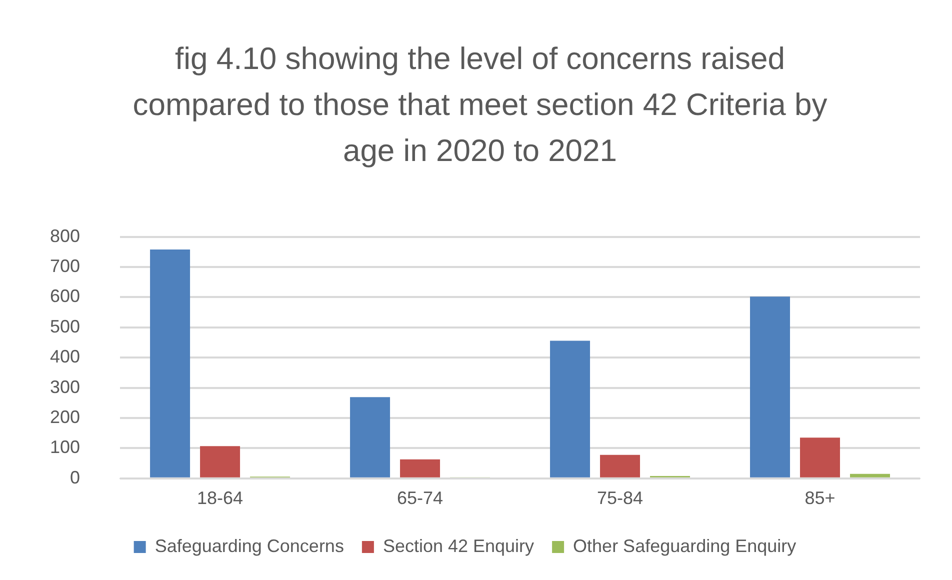 The height and width of the screenshot is (580, 952). What do you see at coordinates (420, 498) in the screenshot?
I see `x-tick-label: 65-74` at bounding box center [420, 498].